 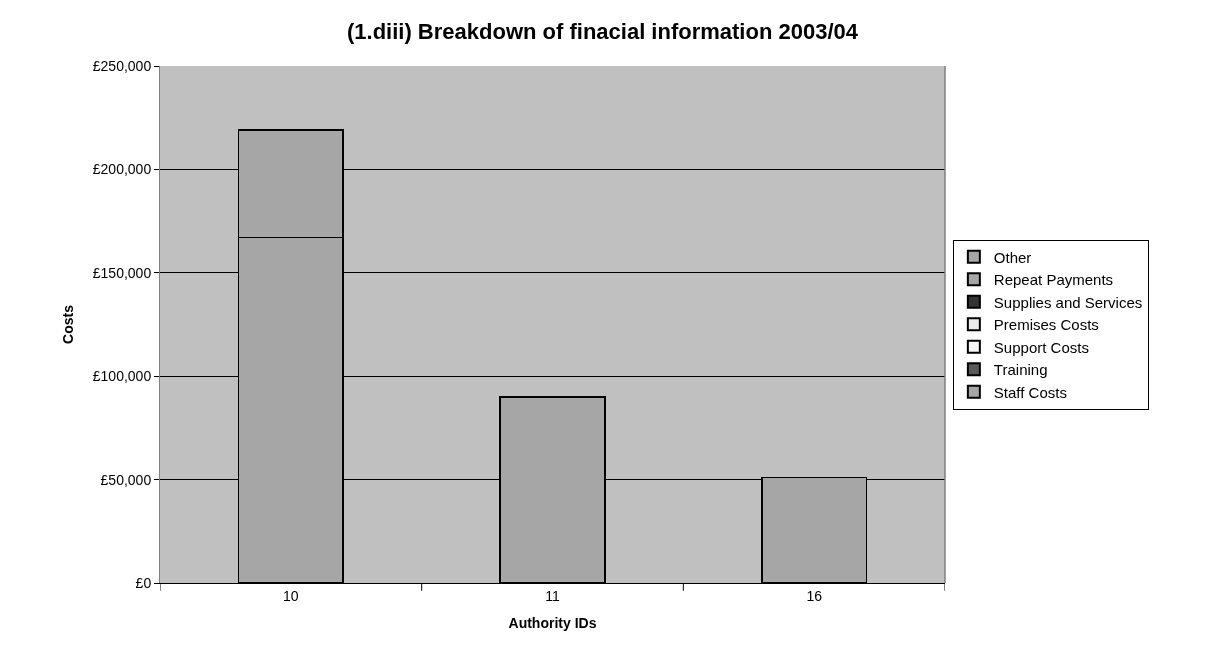 What do you see at coordinates (1053, 280) in the screenshot?
I see `legend-label: Repeat Payments` at bounding box center [1053, 280].